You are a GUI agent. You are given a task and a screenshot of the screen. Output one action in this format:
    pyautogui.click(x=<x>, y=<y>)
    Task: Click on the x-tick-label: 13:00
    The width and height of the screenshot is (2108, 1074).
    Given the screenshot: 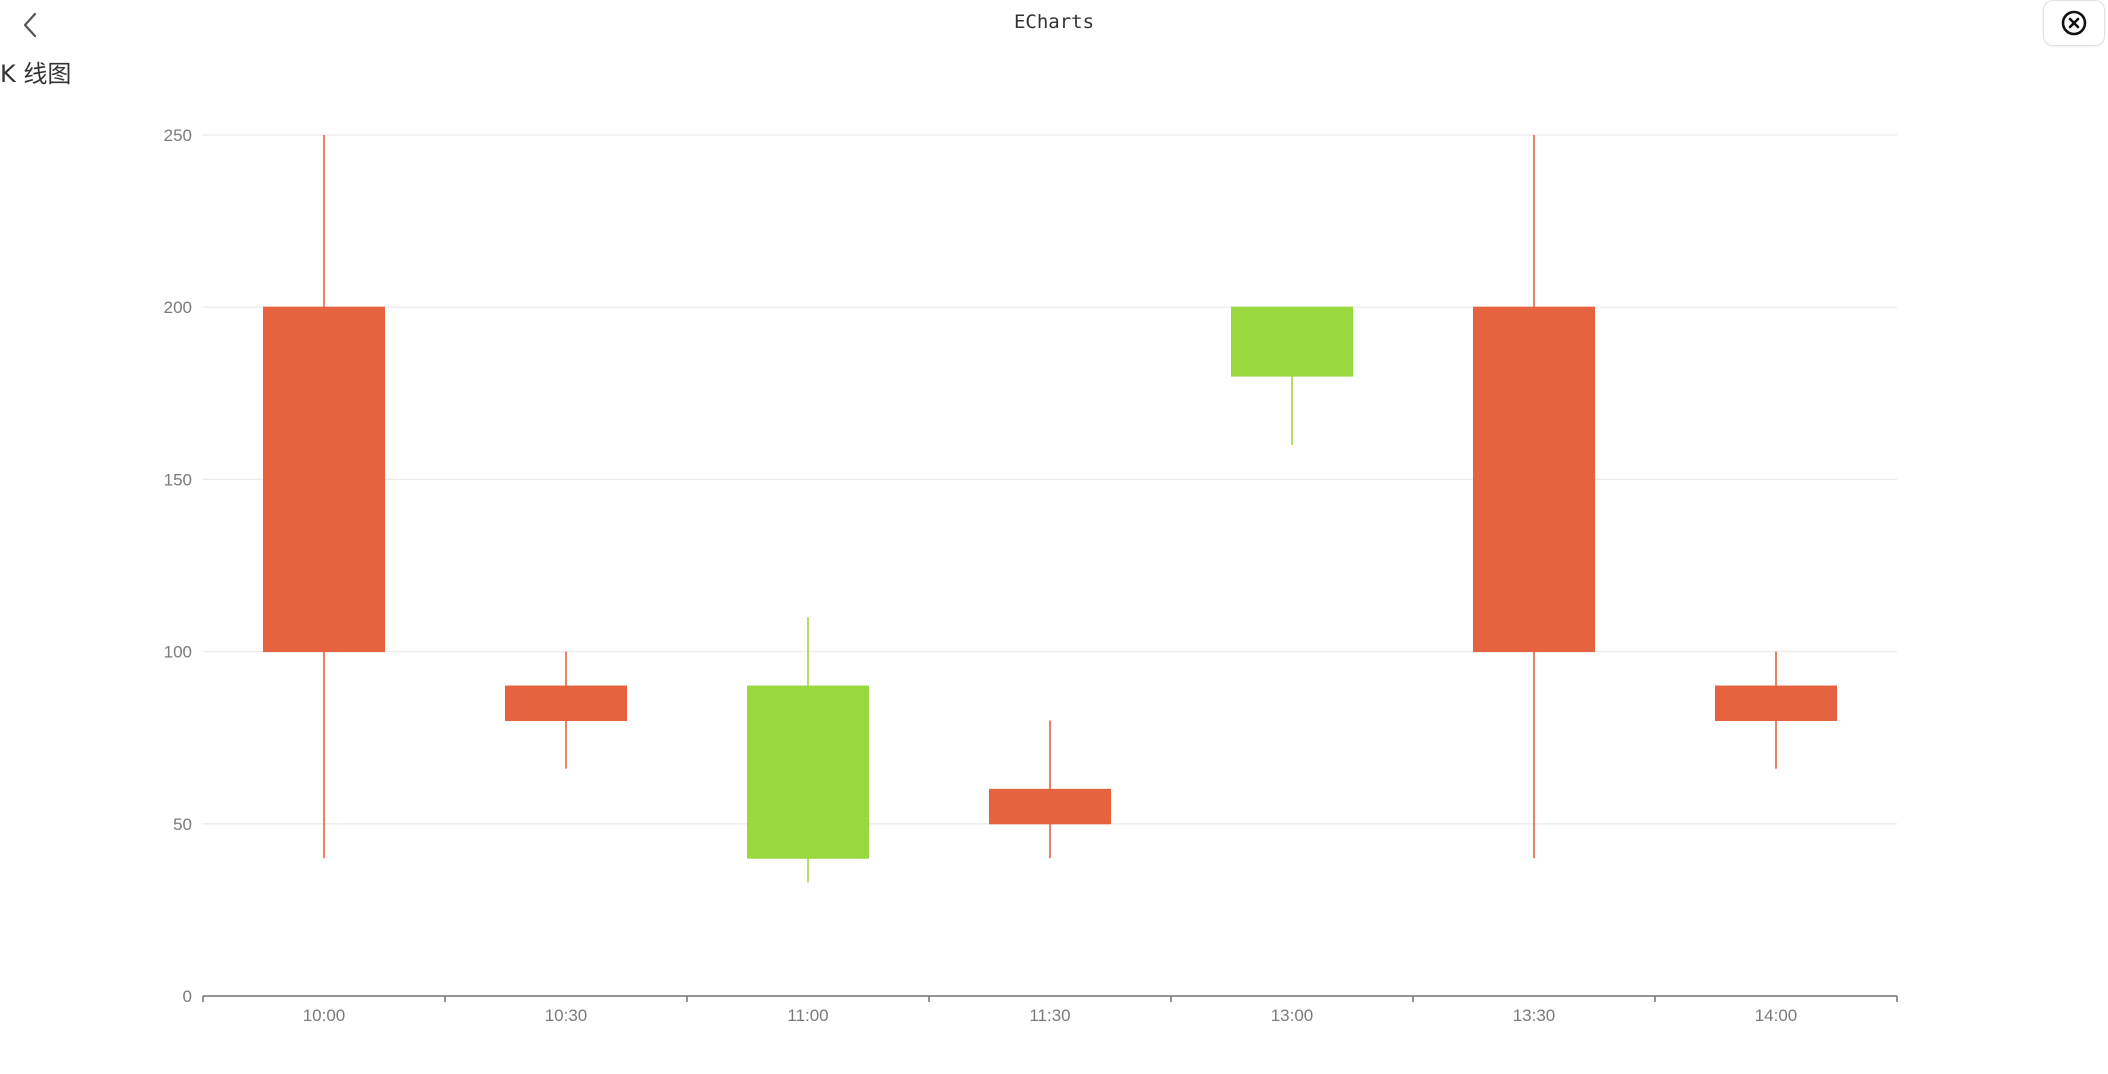 What is the action you would take?
    pyautogui.click(x=1292, y=1015)
    